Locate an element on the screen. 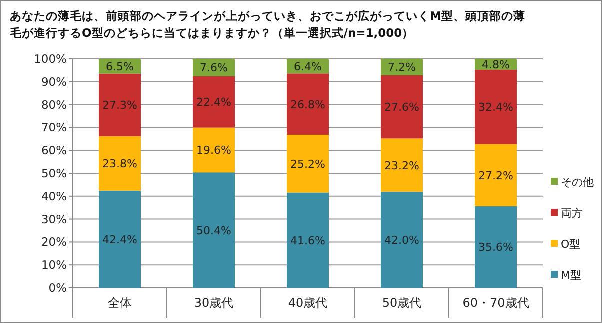 This screenshot has width=602, height=323. data-label: 19.6% is located at coordinates (214, 151).